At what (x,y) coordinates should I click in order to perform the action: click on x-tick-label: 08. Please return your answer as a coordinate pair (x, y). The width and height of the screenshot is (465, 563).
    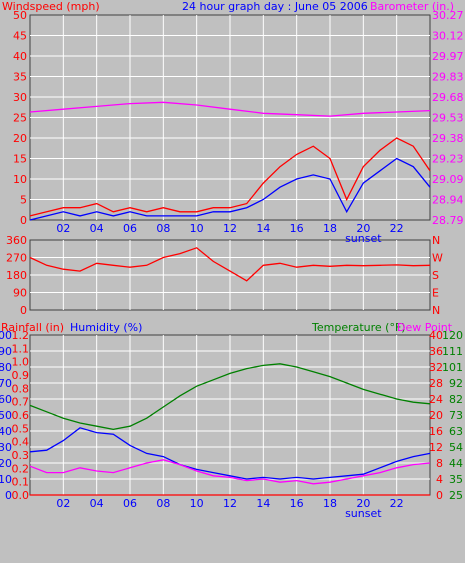
    Looking at the image, I should click on (163, 228).